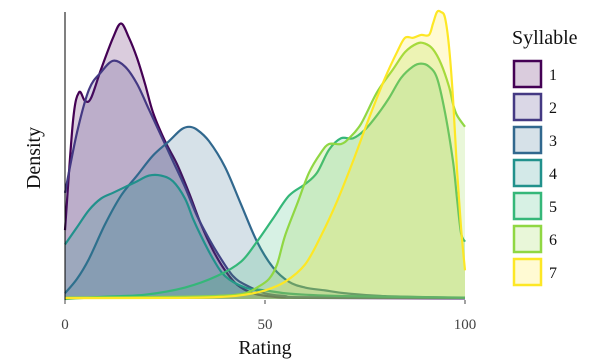  What do you see at coordinates (553, 141) in the screenshot?
I see `legend-label-syllable-3: 3` at bounding box center [553, 141].